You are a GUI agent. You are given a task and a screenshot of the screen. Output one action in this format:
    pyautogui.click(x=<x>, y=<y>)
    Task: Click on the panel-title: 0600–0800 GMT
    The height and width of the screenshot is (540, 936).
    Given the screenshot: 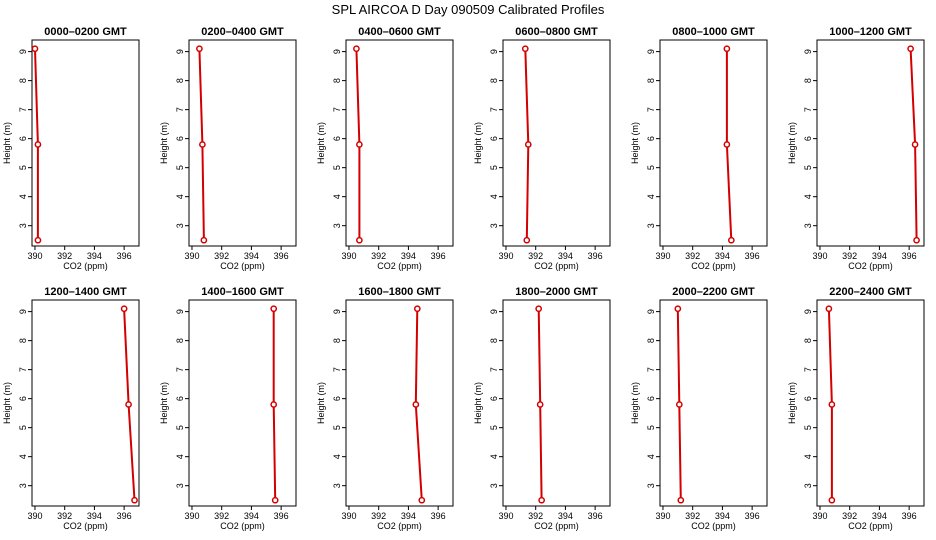 What is the action you would take?
    pyautogui.click(x=556, y=32)
    